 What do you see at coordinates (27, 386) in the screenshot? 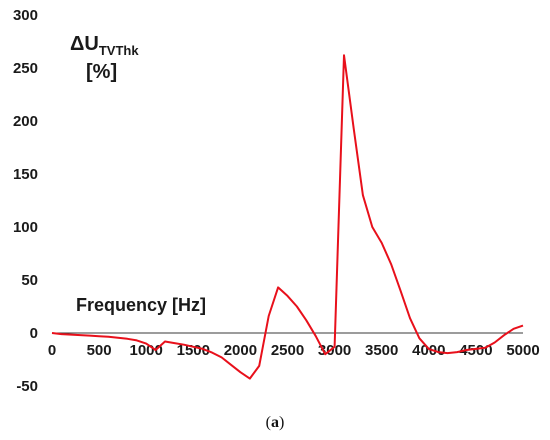
I see `y-tick-label: -50` at bounding box center [27, 386].